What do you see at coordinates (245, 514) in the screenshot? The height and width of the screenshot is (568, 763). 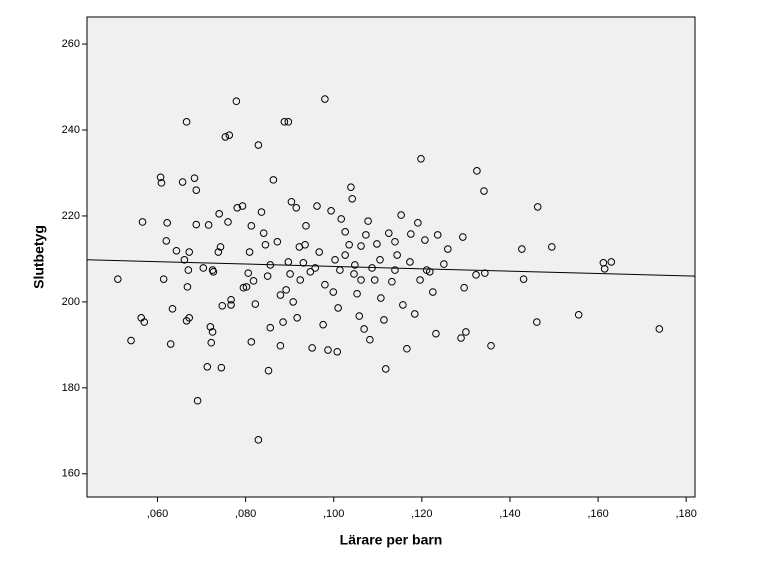 I see `x-tick-label: ,080` at bounding box center [245, 514].